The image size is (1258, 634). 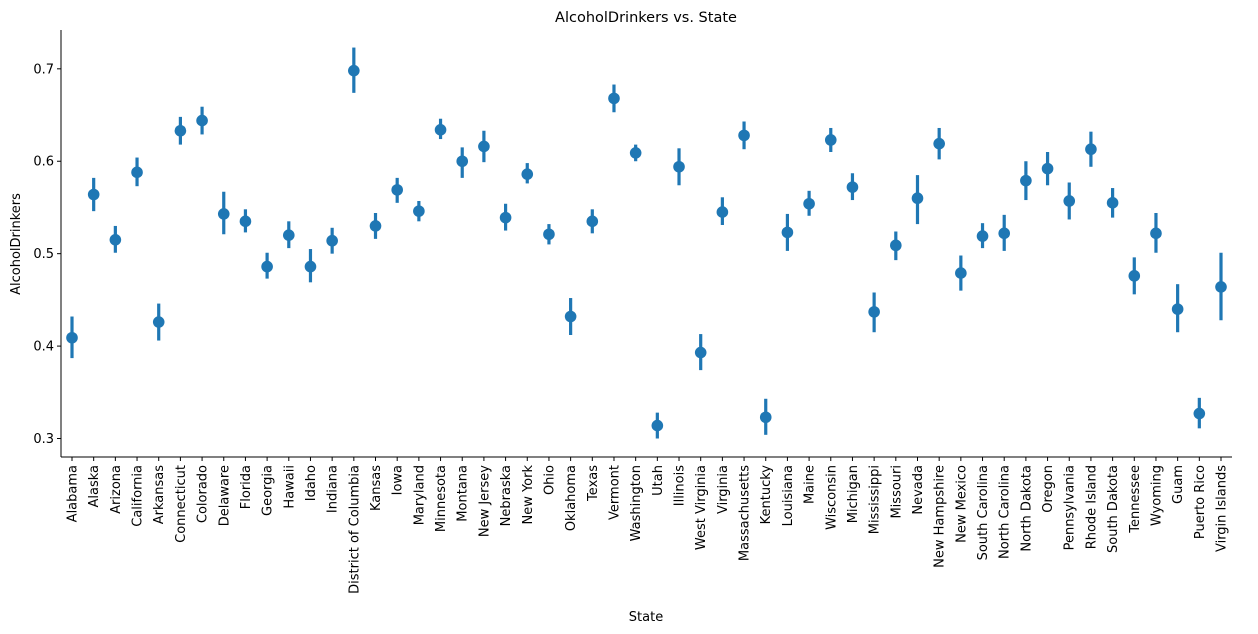 I want to click on x-tick-label: Idaho, so click(x=311, y=483).